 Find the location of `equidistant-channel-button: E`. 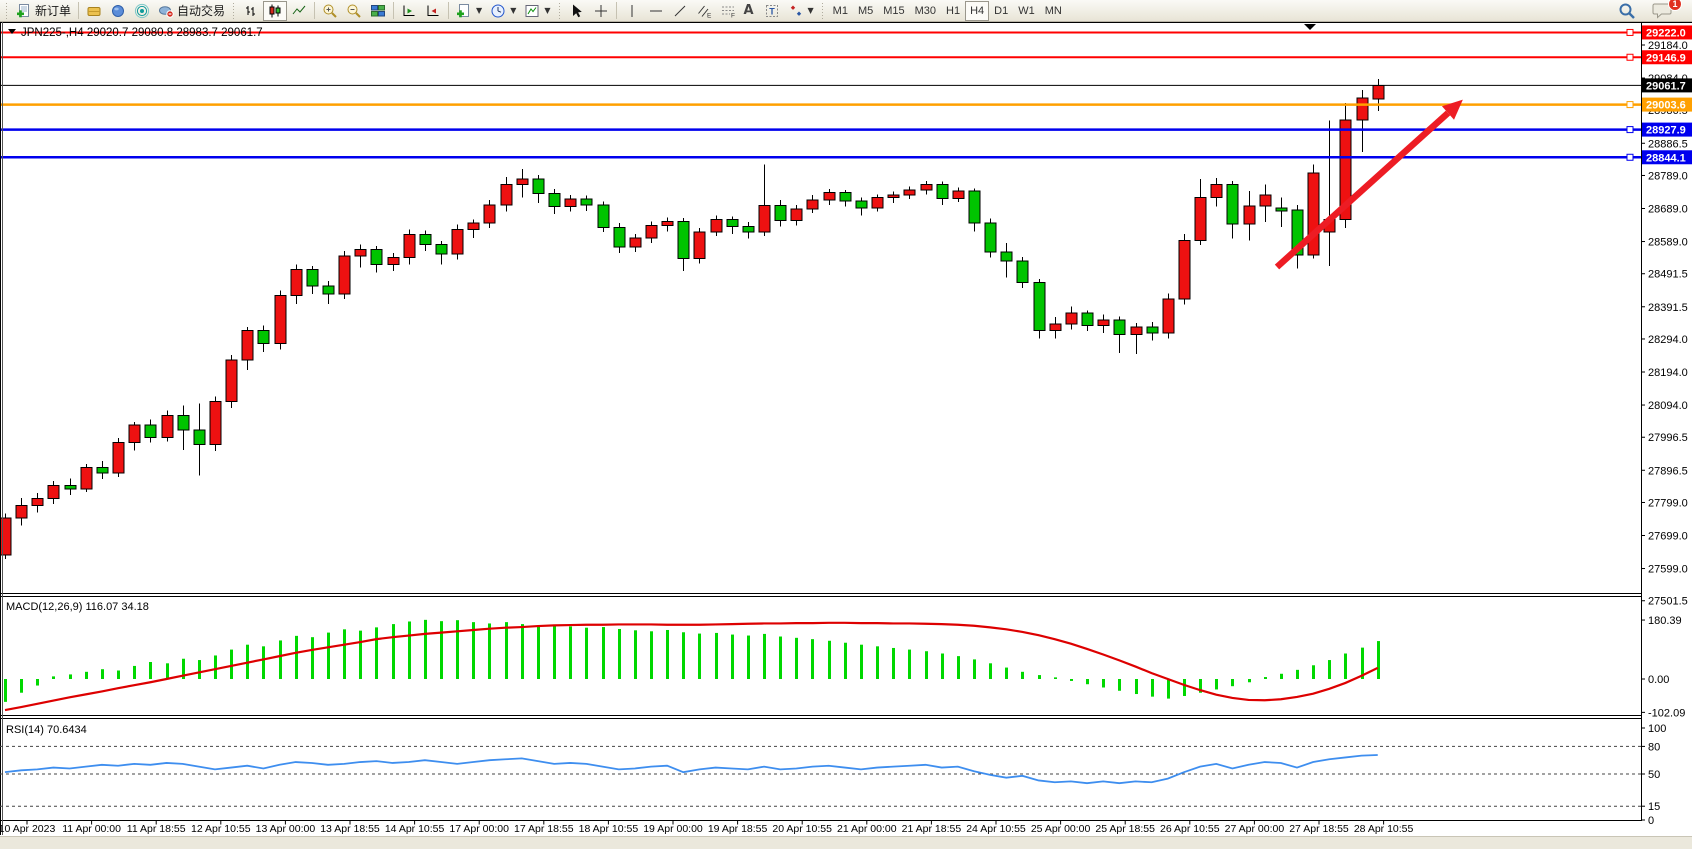

equidistant-channel-button: E is located at coordinates (704, 11).